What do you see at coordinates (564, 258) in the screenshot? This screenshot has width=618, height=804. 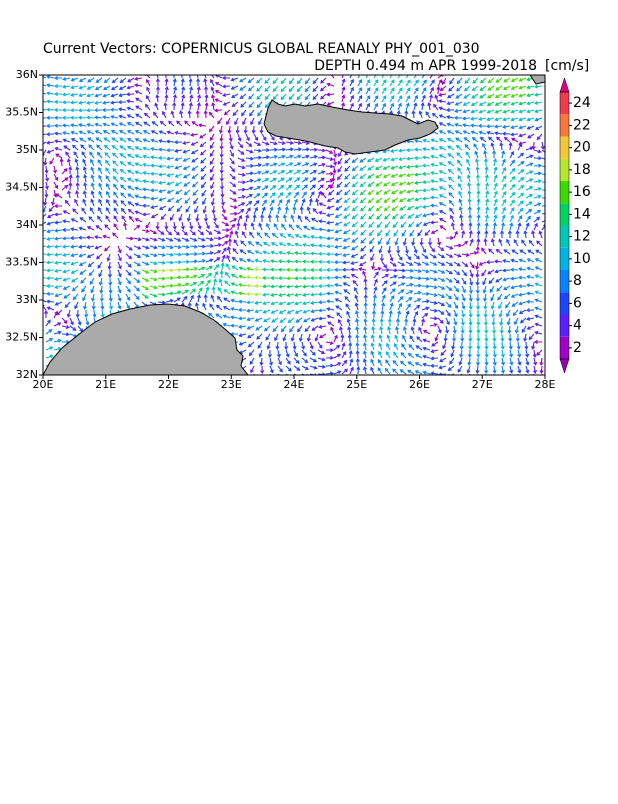 I see `colorbar-band` at bounding box center [564, 258].